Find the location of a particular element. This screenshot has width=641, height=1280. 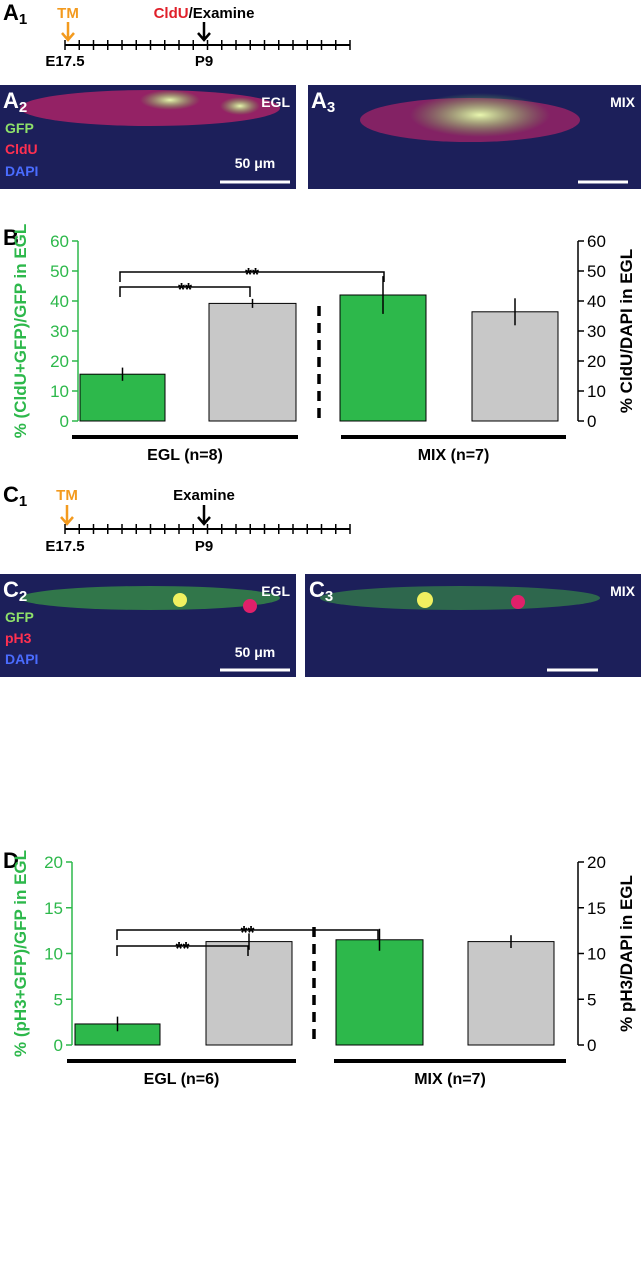

y2-axis-label: % CldU/DAPI in EGL is located at coordinates (626, 331).